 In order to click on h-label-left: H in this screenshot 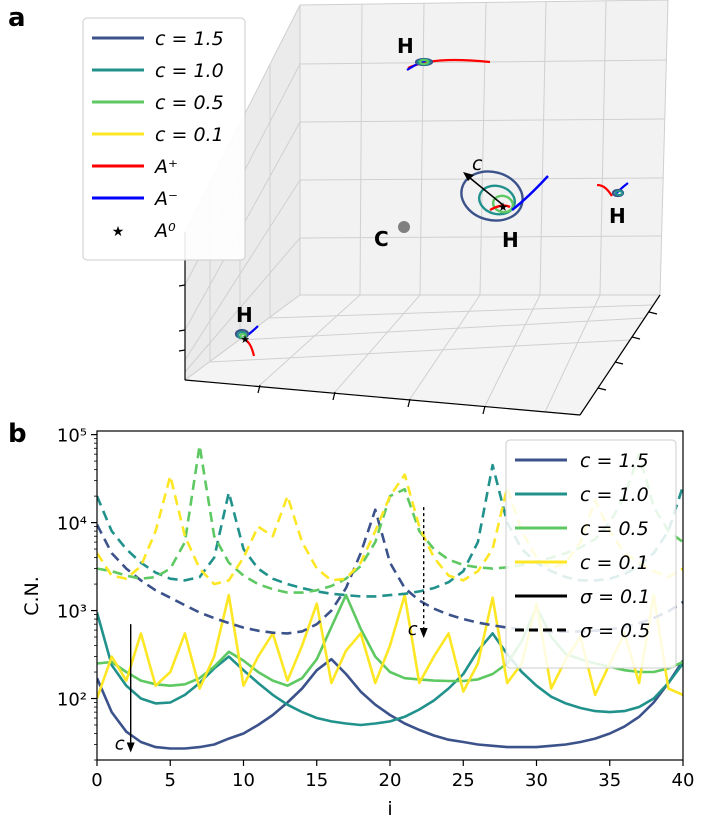, I will do `click(244, 315)`.